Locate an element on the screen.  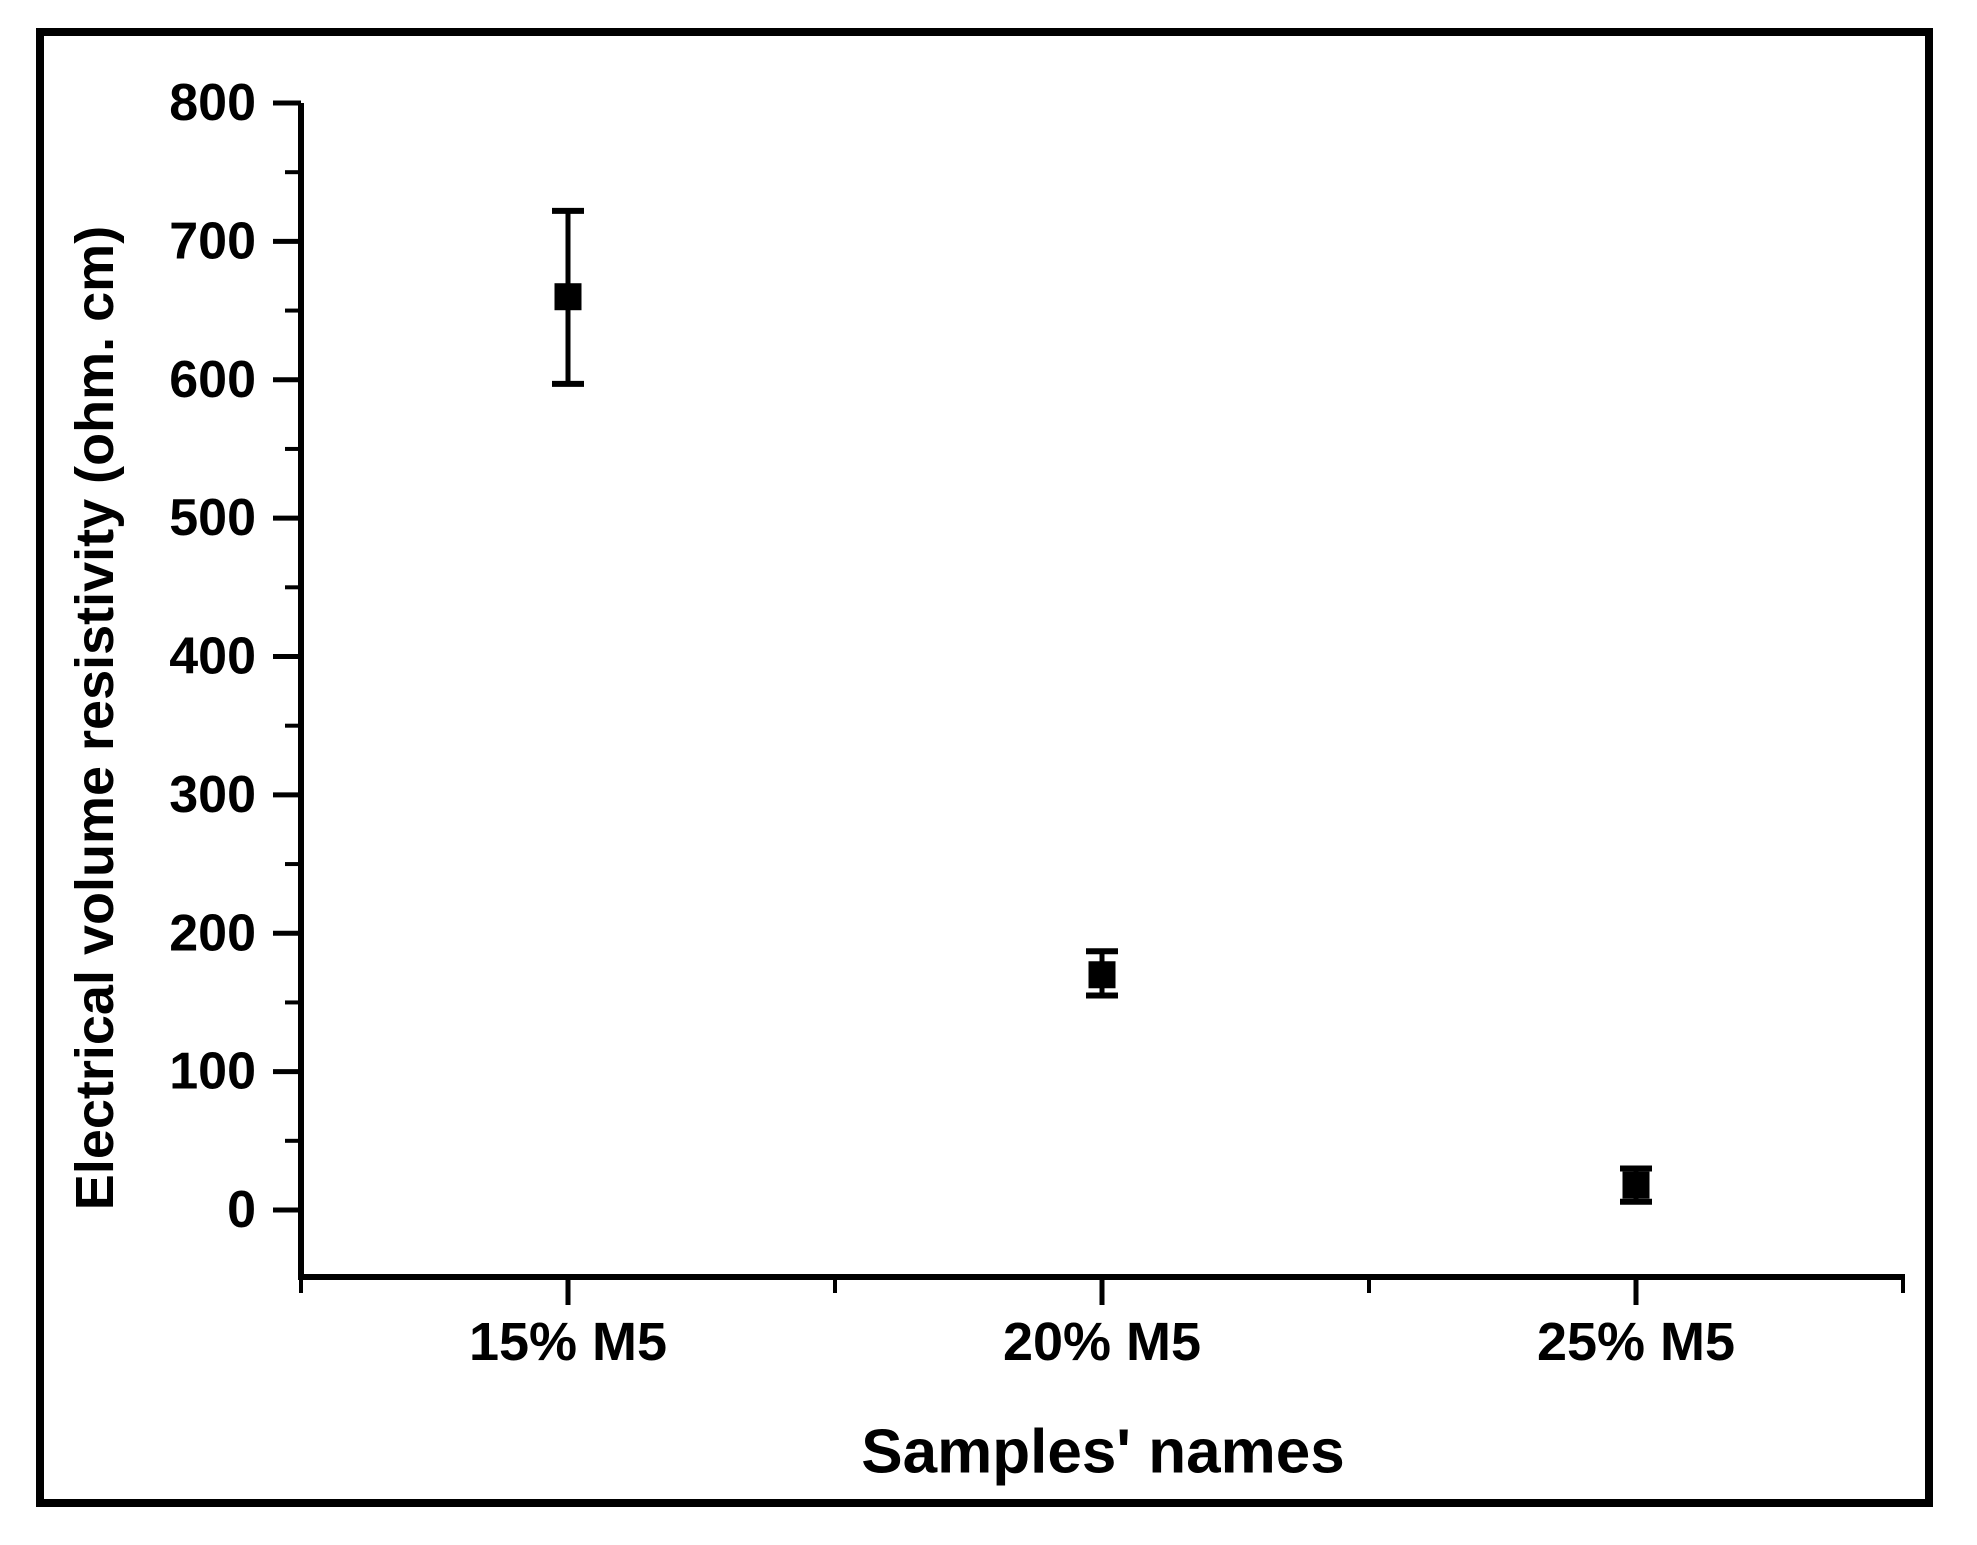
x-axis-ticks: 15% M5 20% M5 25% M5 is located at coordinates (1102, 1324).